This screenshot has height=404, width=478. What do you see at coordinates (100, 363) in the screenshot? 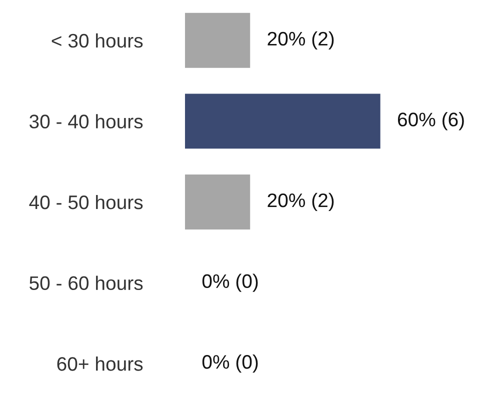
I see `y-tick-label: 60+ hours` at bounding box center [100, 363].